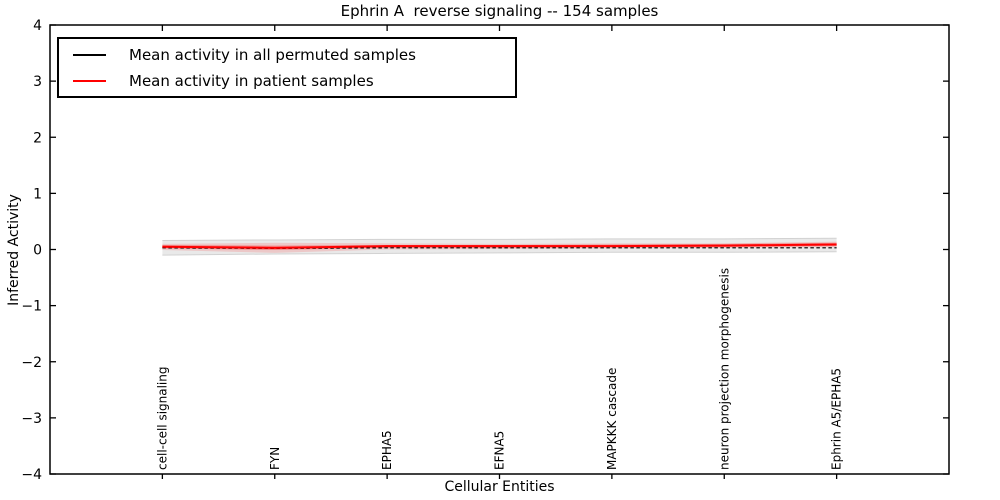  Describe the element at coordinates (37, 194) in the screenshot. I see `y-tick-label: 1` at that location.